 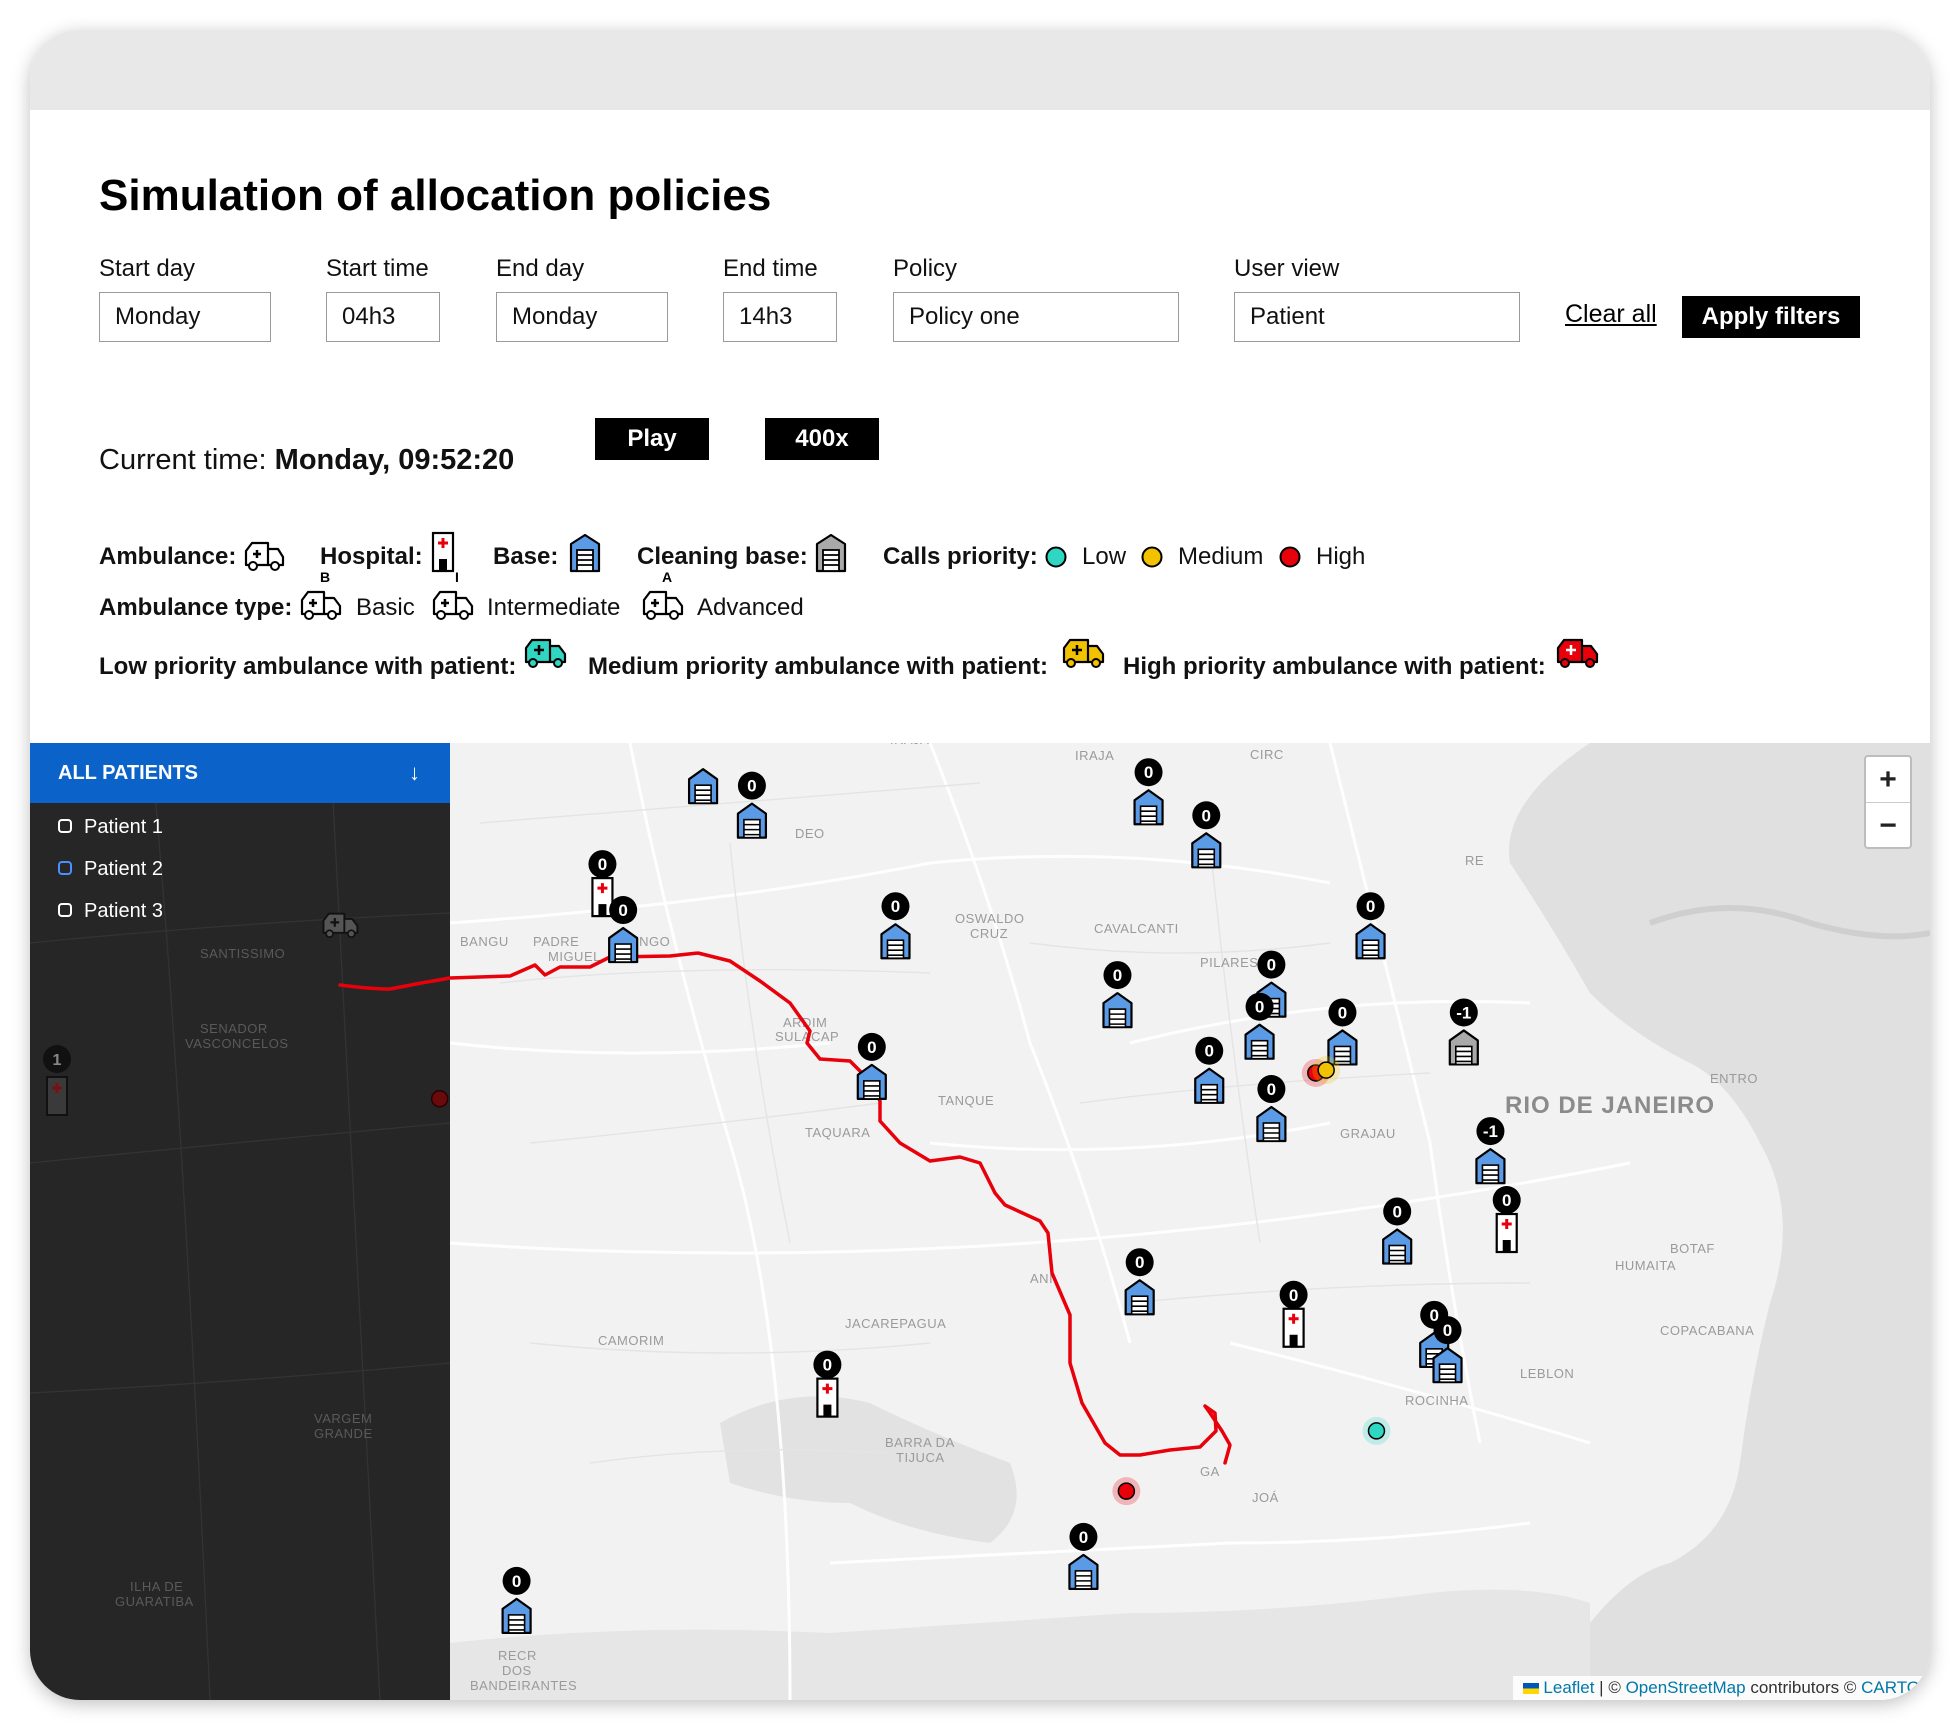 What do you see at coordinates (1463, 1032) in the screenshot?
I see `cleaning-marker: -1` at bounding box center [1463, 1032].